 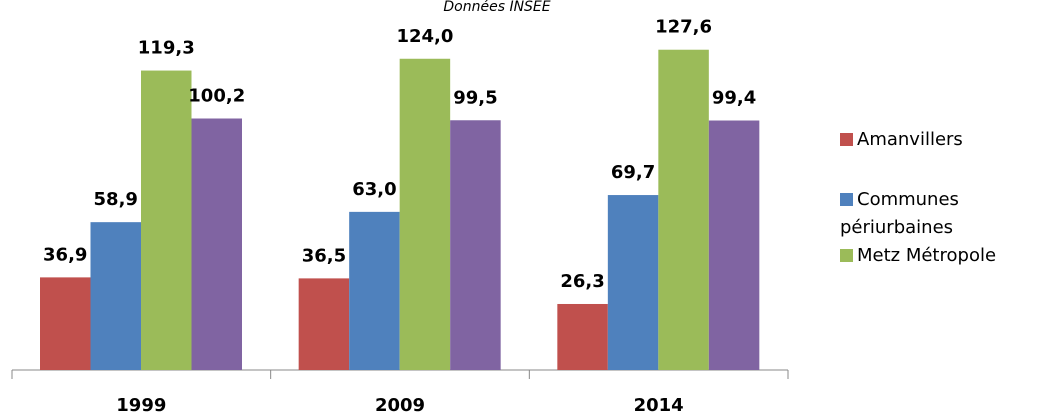 What do you see at coordinates (65, 254) in the screenshot?
I see `data-label: 36,9` at bounding box center [65, 254].